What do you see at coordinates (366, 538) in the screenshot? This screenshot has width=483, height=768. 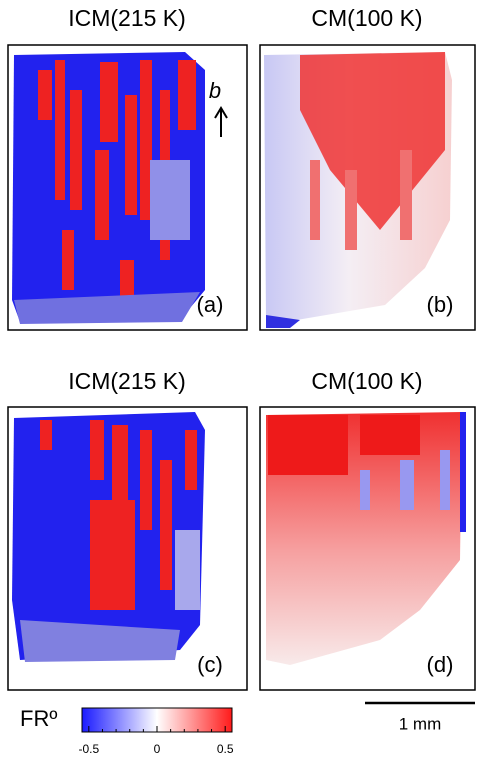 I see `panel-d-image` at bounding box center [366, 538].